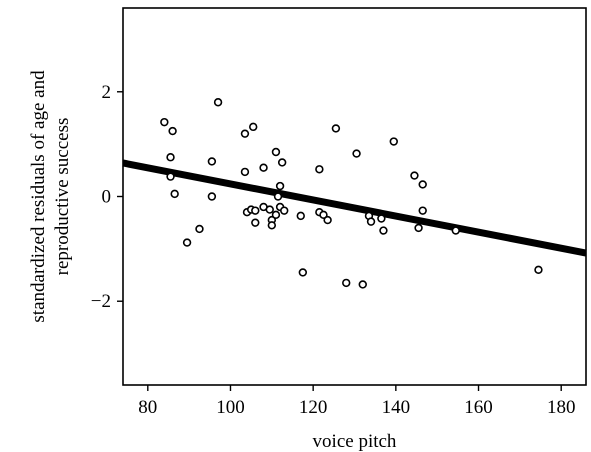 The width and height of the screenshot is (591, 452). What do you see at coordinates (313, 407) in the screenshot?
I see `x-tick-label: 120` at bounding box center [313, 407].